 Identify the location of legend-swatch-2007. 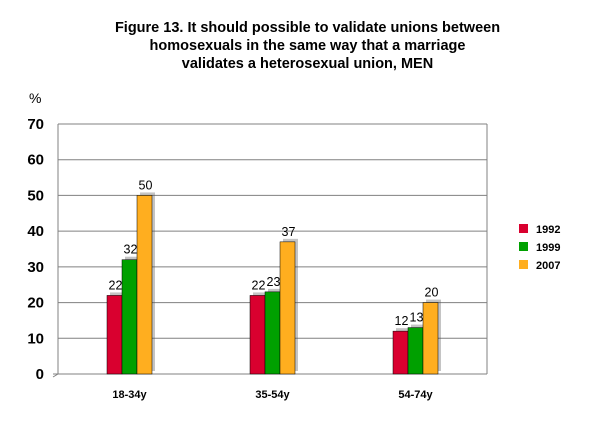
(523, 264).